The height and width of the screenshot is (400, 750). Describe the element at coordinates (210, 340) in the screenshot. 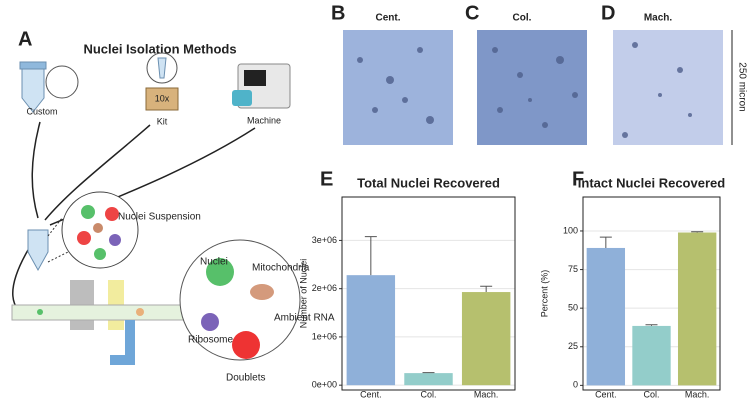

I see `component-label: Ribosome` at that location.